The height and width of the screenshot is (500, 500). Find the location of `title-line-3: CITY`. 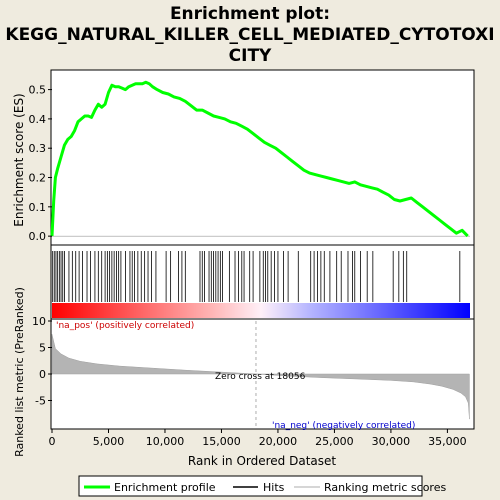

title-line-3: CITY is located at coordinates (250, 56).